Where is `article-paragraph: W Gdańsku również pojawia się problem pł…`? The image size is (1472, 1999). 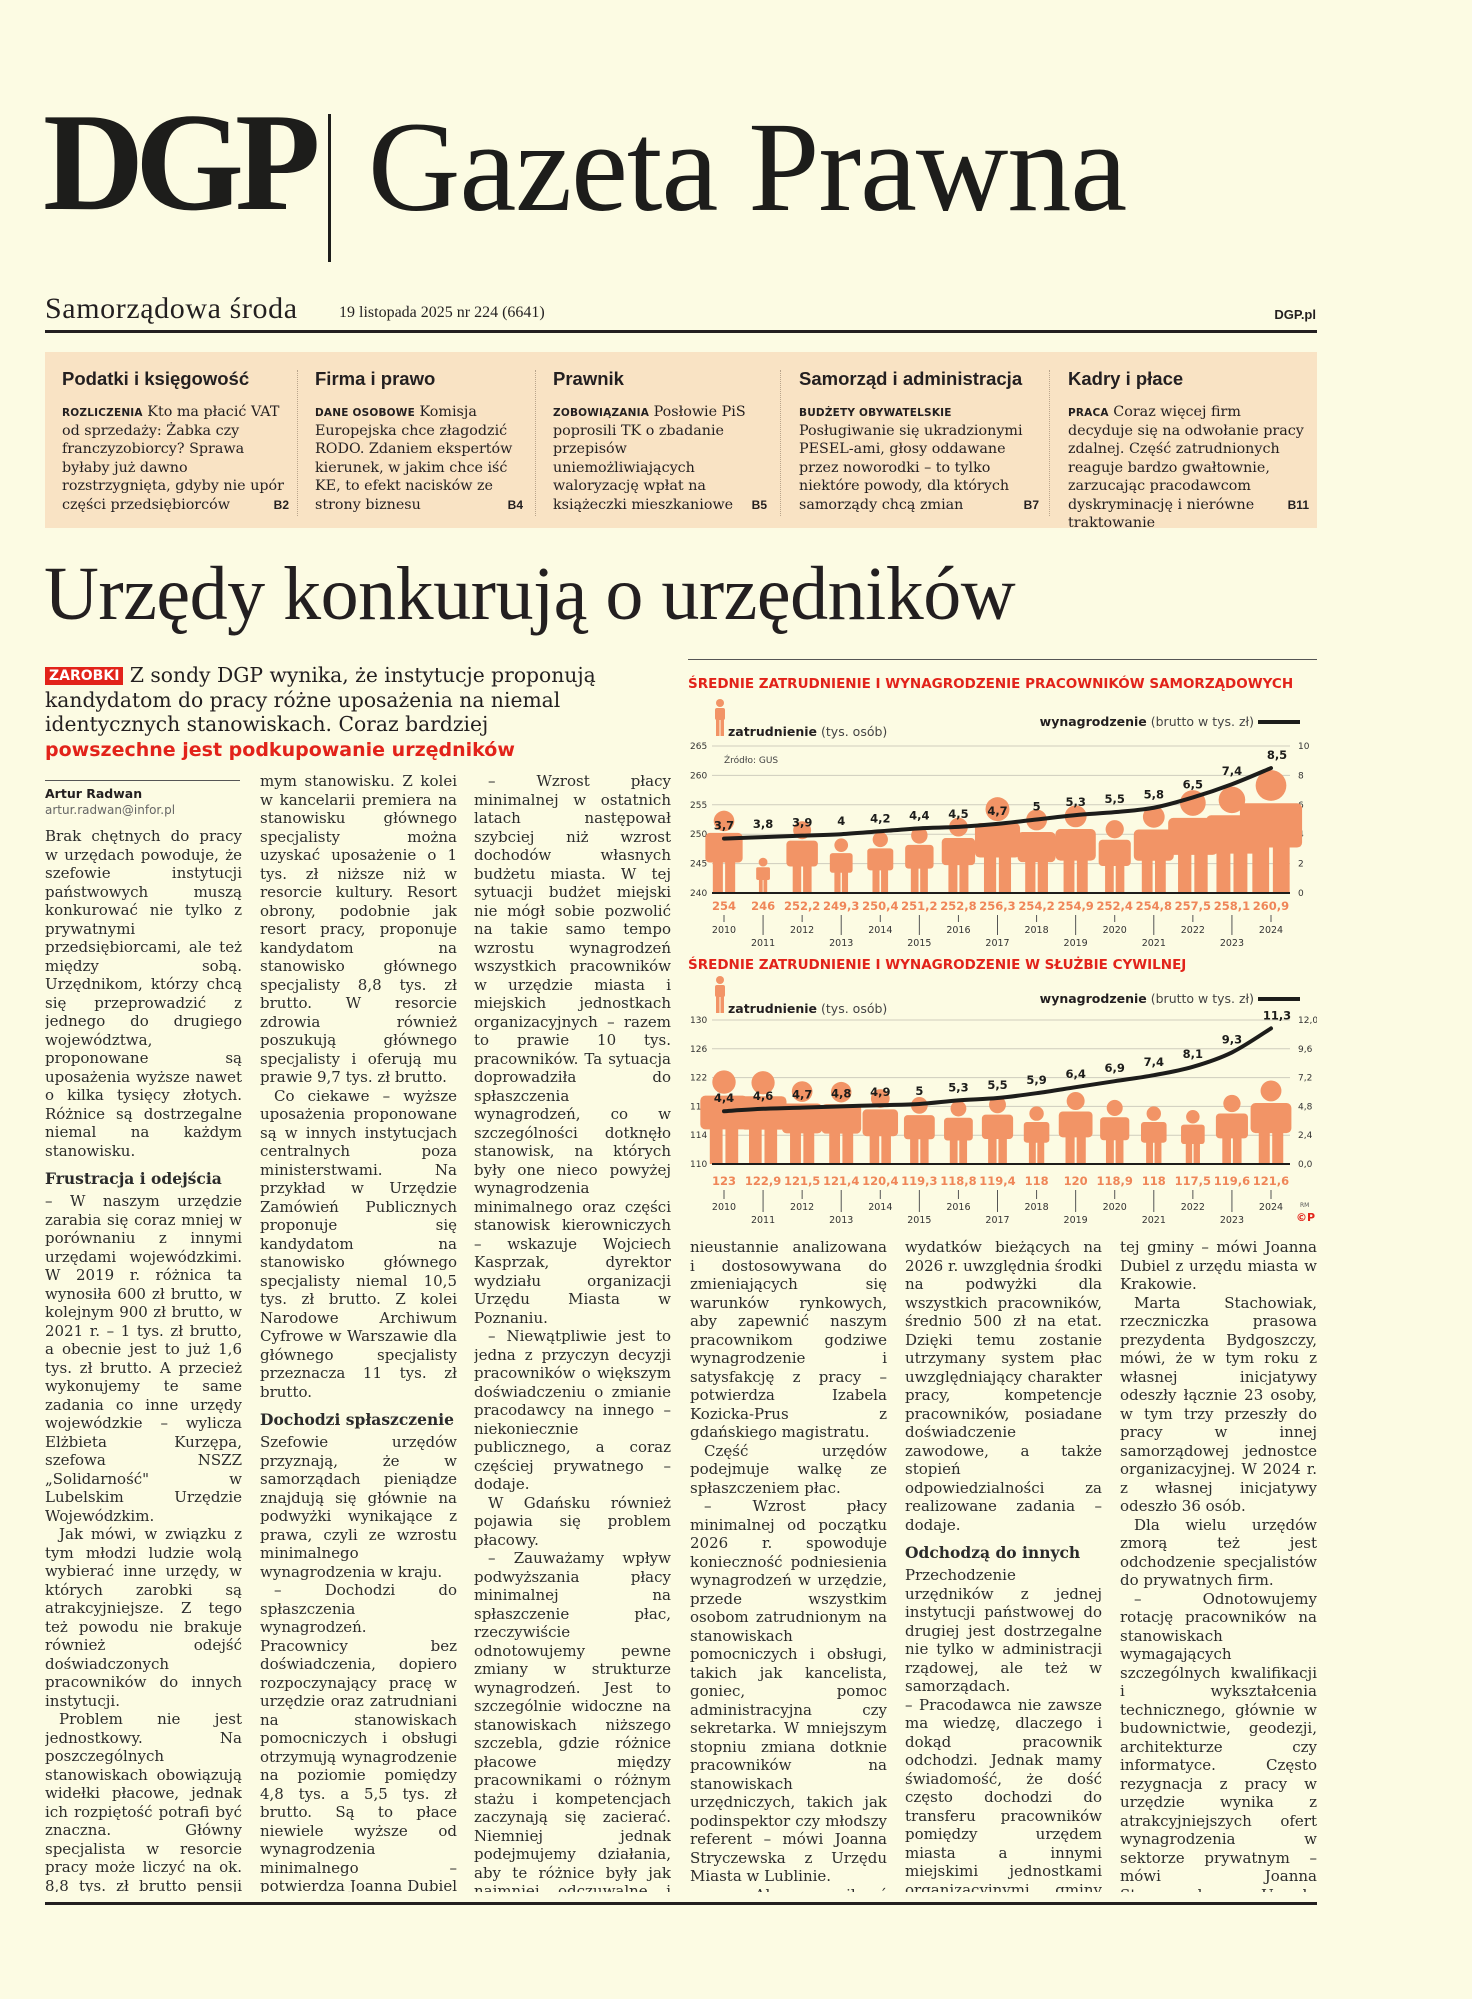
article-paragraph: W Gdańsku również pojawia się problem pł… is located at coordinates (572, 1522).